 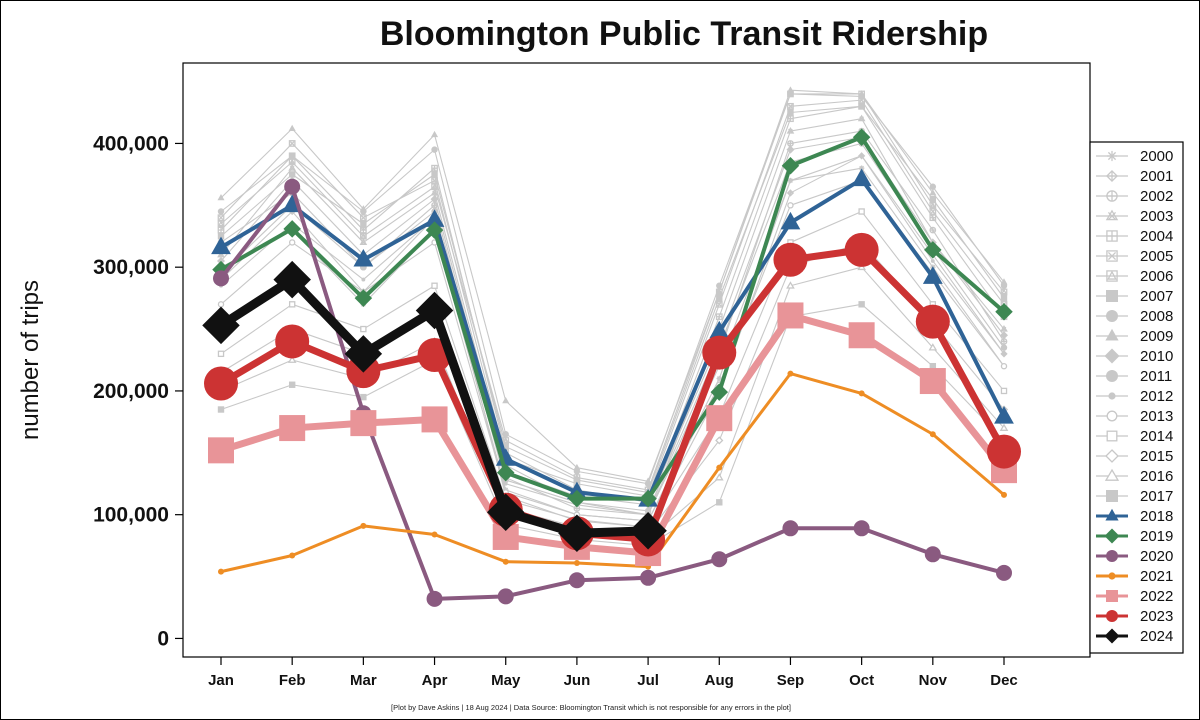 What do you see at coordinates (1134, 216) in the screenshot?
I see `legend-item-2003: 2003` at bounding box center [1134, 216].